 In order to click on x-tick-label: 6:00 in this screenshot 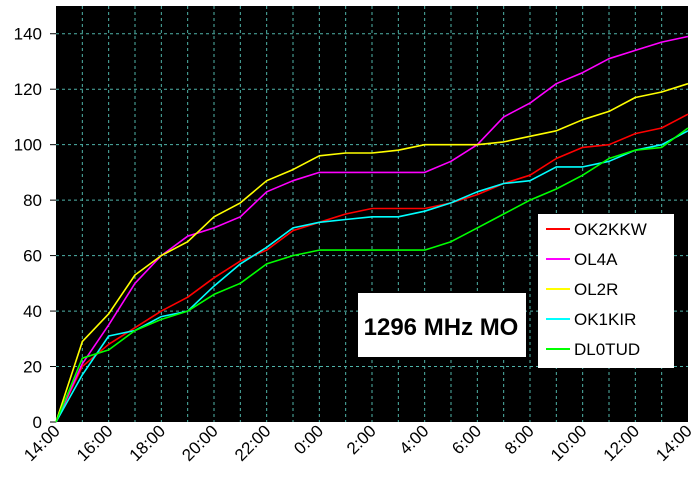, I will do `click(466, 439)`.